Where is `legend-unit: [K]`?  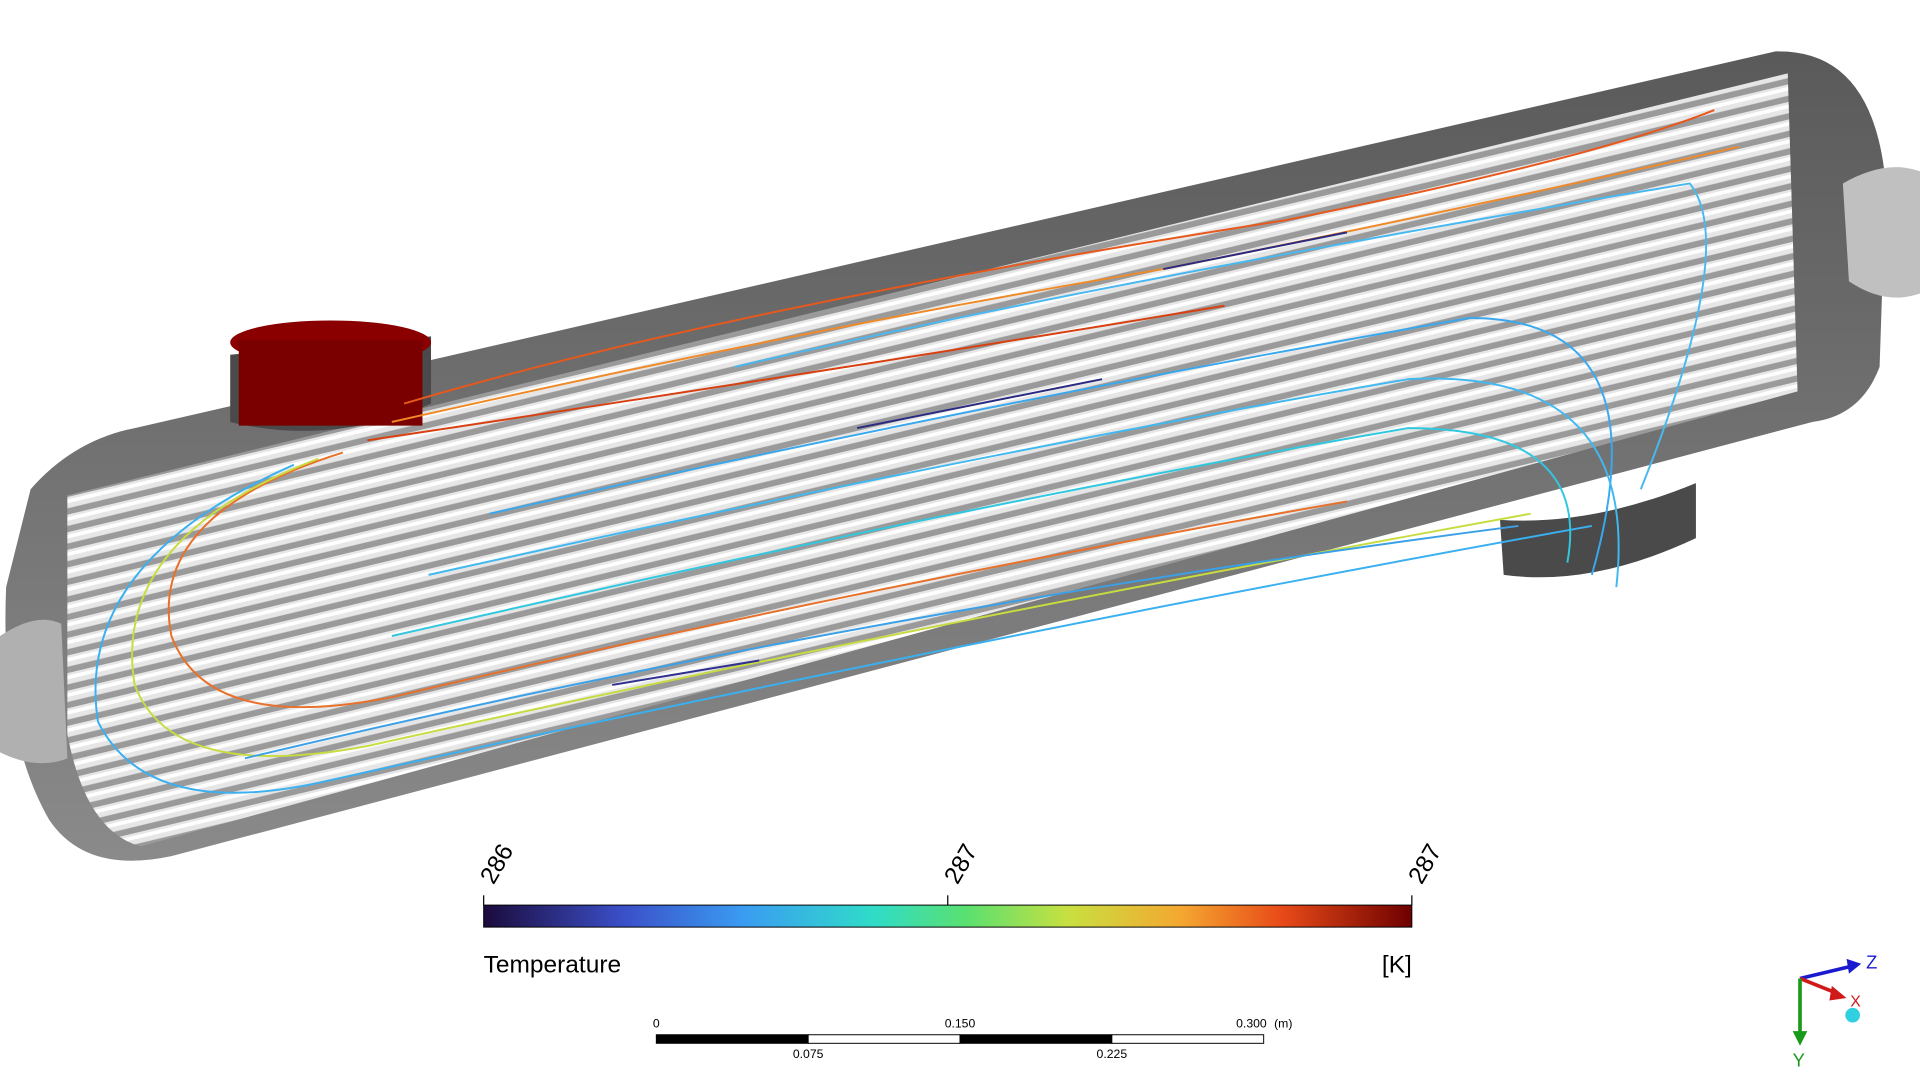
legend-unit: [K] is located at coordinates (1397, 964).